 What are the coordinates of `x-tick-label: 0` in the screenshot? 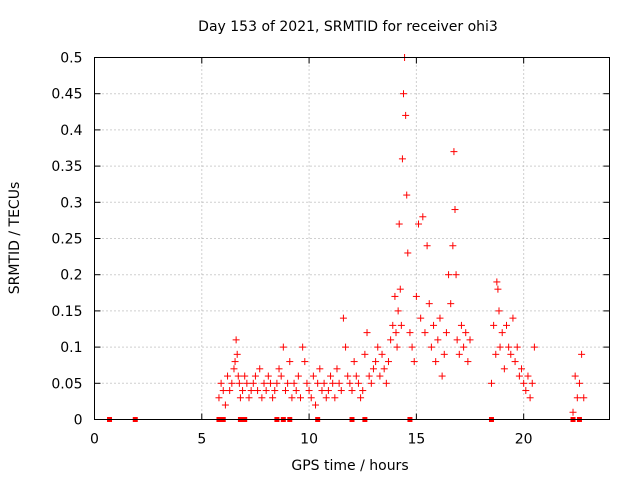 It's located at (94, 440).